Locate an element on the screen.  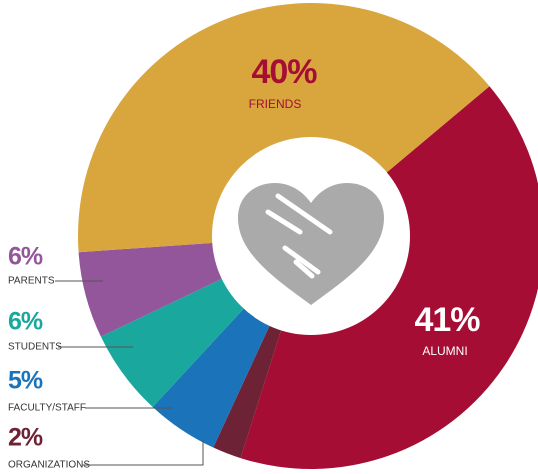
percent-label: 41% is located at coordinates (447, 320).